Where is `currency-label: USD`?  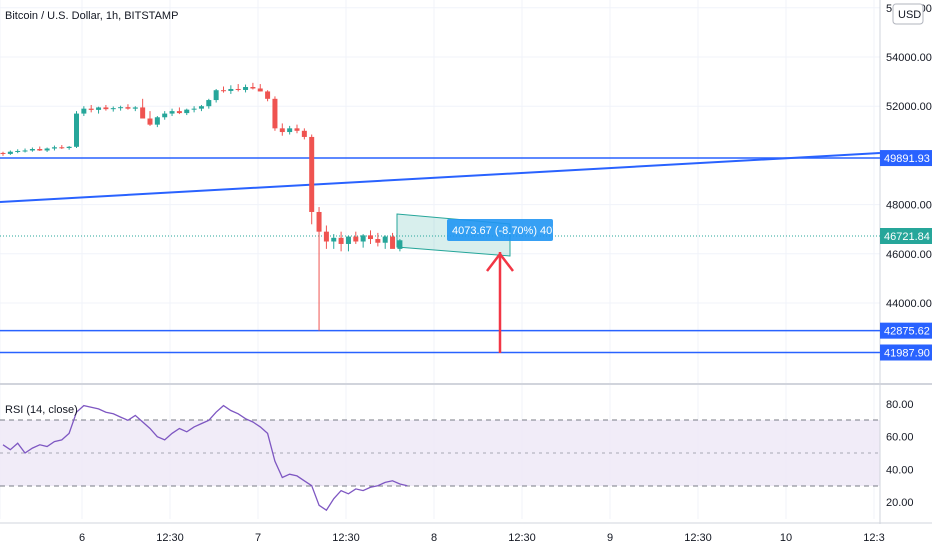
currency-label: USD is located at coordinates (909, 15).